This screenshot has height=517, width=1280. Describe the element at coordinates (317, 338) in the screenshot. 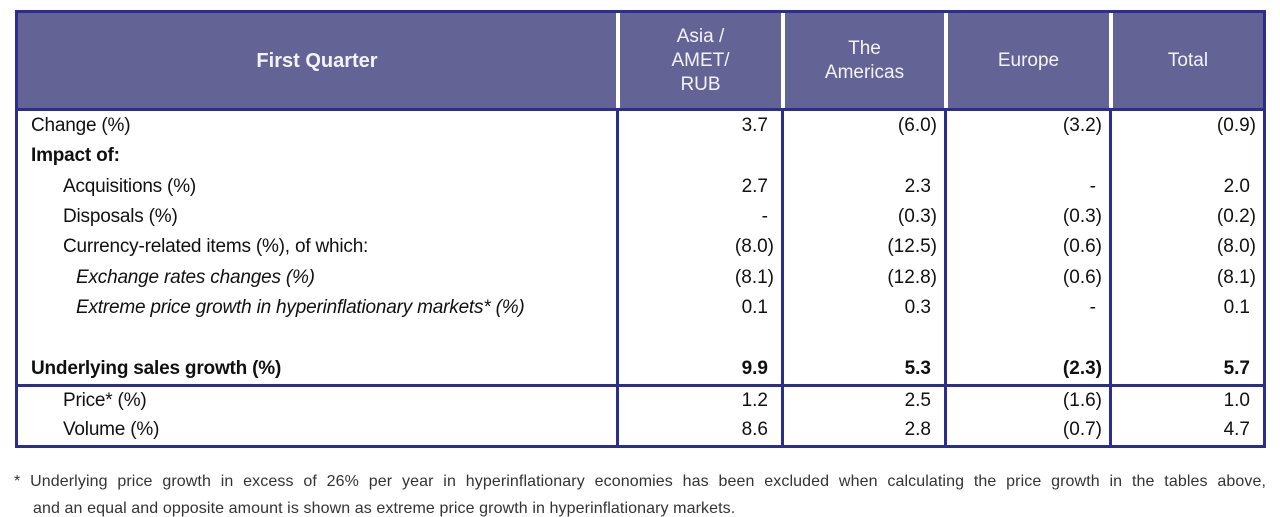

I see `row-label` at that location.